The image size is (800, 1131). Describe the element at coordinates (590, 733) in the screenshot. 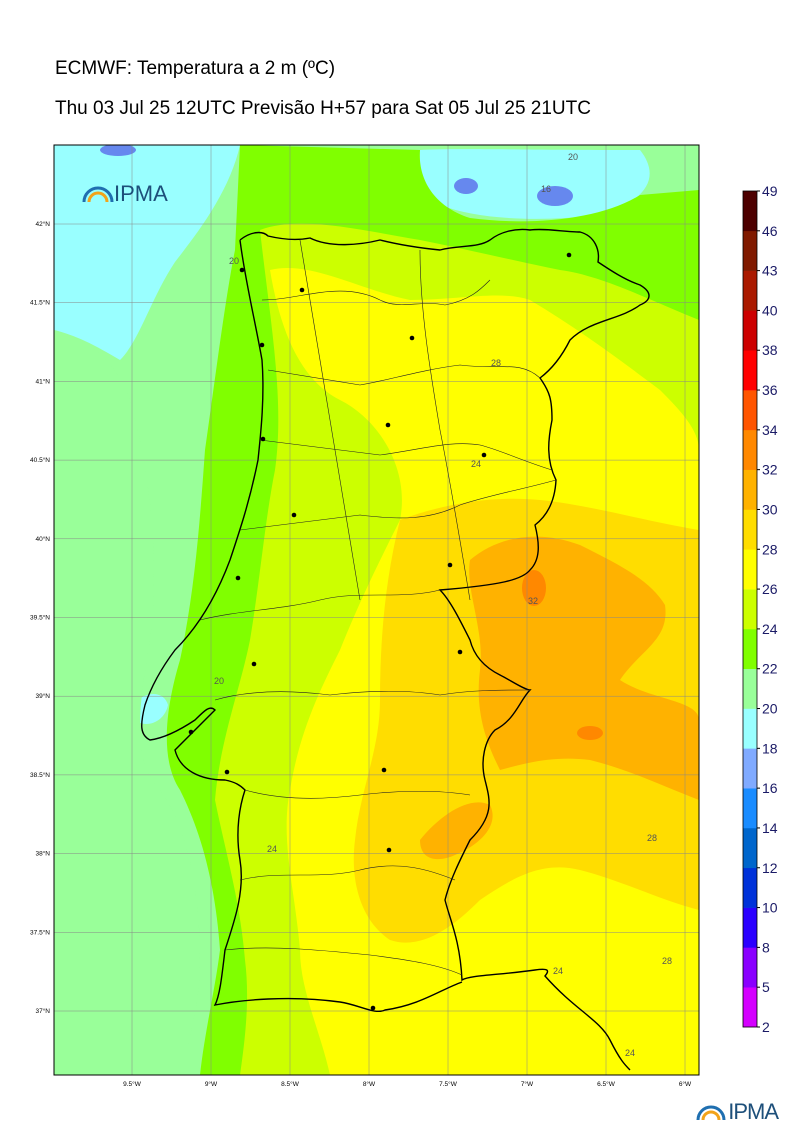

I see `field-32-34-b` at that location.